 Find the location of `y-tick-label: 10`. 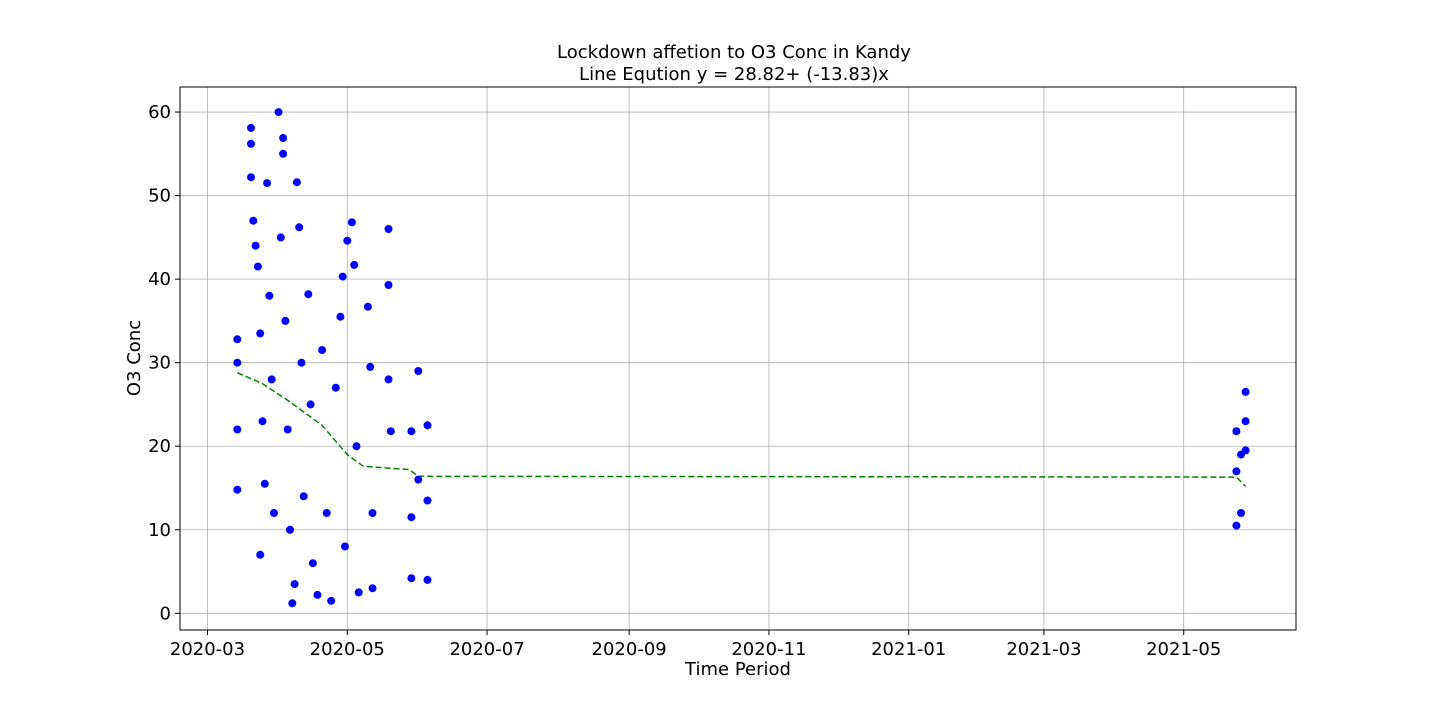

y-tick-label: 10 is located at coordinates (159, 530).